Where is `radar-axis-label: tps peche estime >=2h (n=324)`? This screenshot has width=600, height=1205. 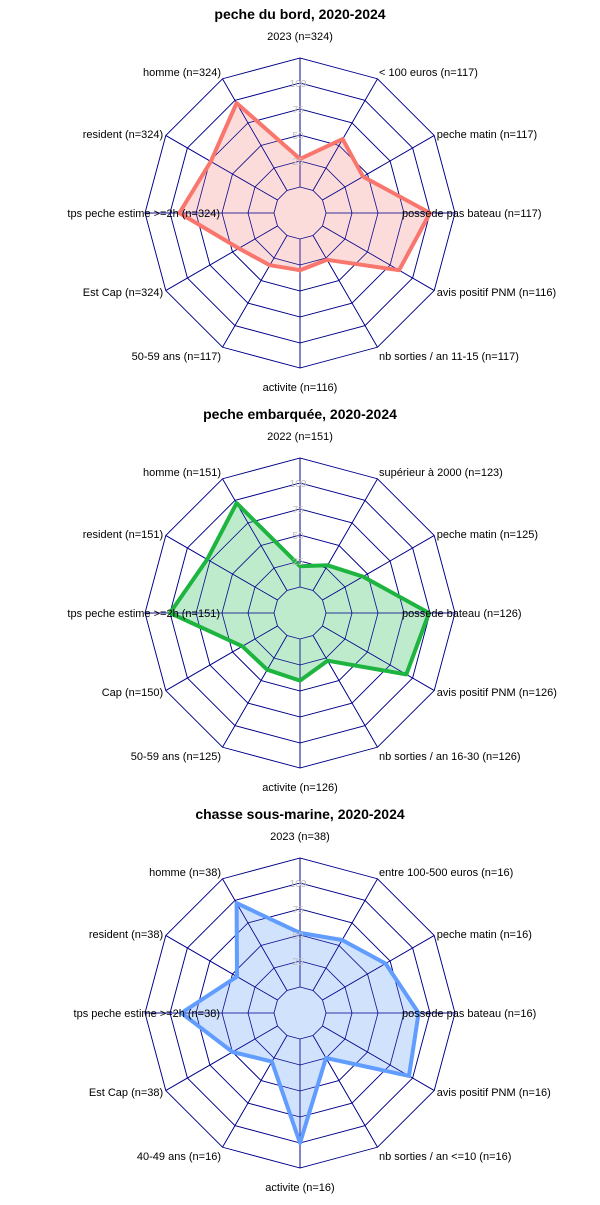
radar-axis-label: tps peche estime >=2h (n=324) is located at coordinates (143, 214).